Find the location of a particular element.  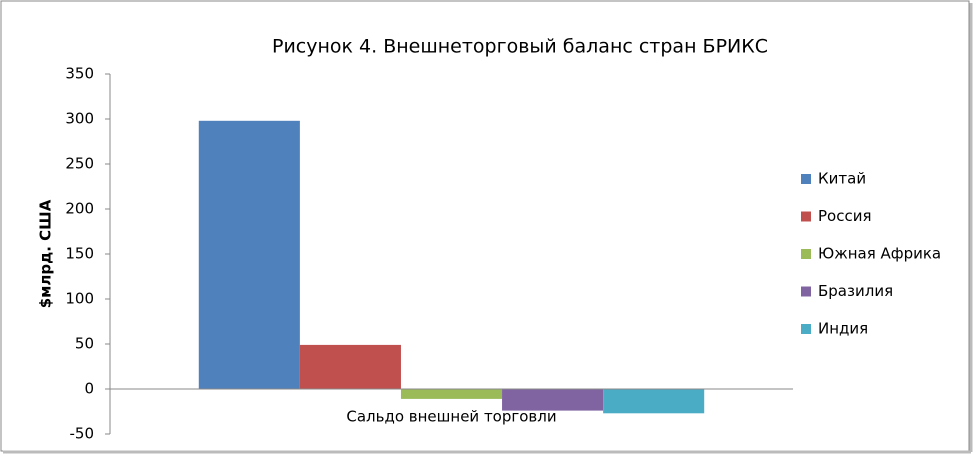

legend-label: Китай is located at coordinates (842, 179).